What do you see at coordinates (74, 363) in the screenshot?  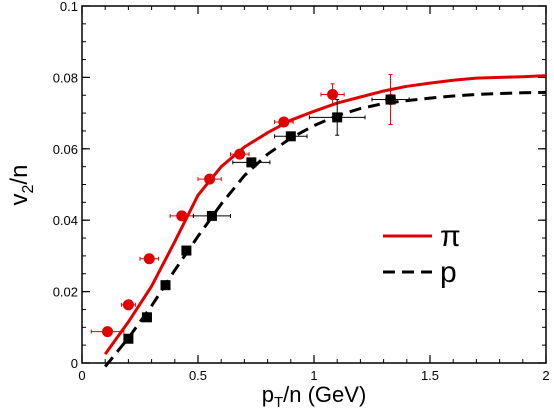 I see `y-tick-label: 0` at bounding box center [74, 363].